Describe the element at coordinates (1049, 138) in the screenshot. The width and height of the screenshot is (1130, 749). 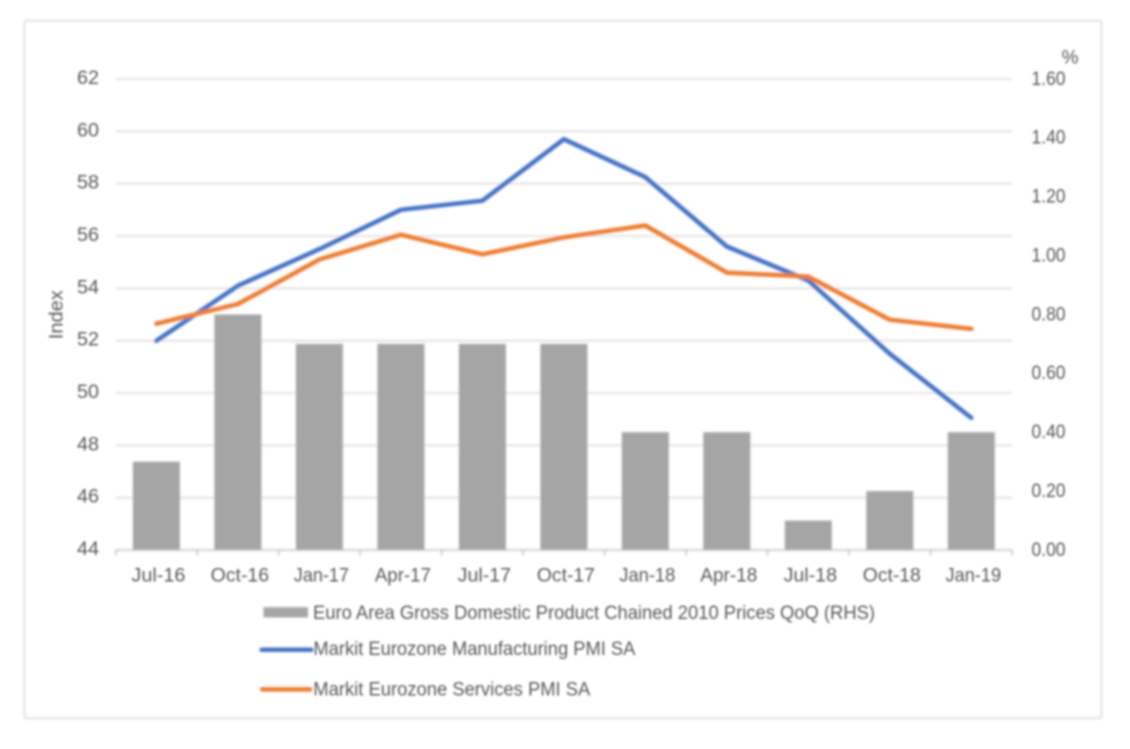
I see `svg-text: 1.40` at that location.